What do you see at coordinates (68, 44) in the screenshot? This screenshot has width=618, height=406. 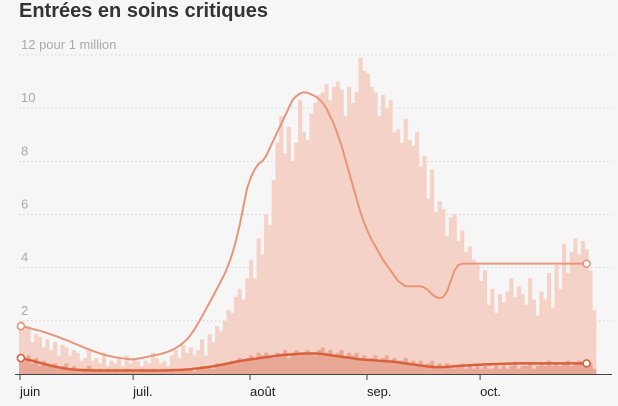 I see `y-tick-label: 12 pour 1 million` at bounding box center [68, 44].